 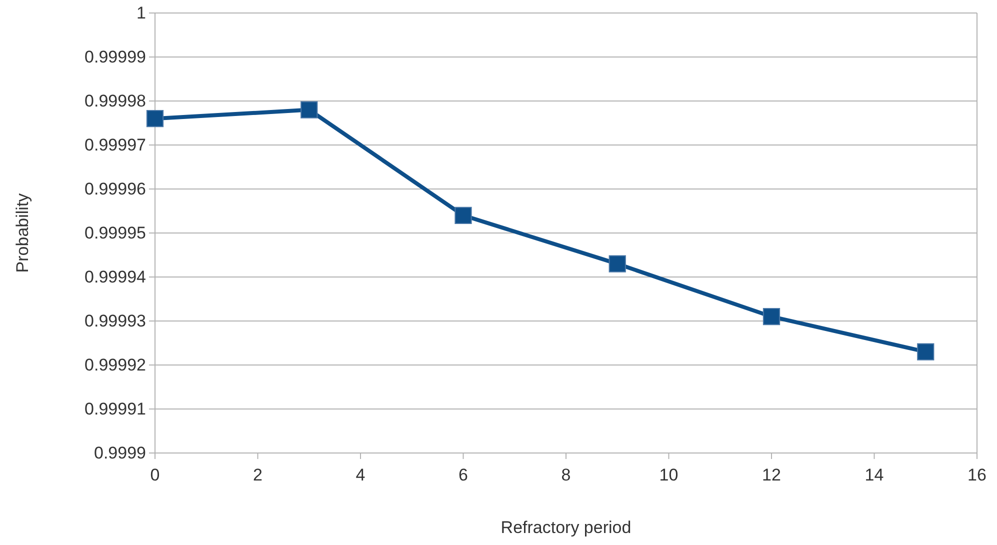 I want to click on x-axis-title: Refractory period, so click(x=566, y=527).